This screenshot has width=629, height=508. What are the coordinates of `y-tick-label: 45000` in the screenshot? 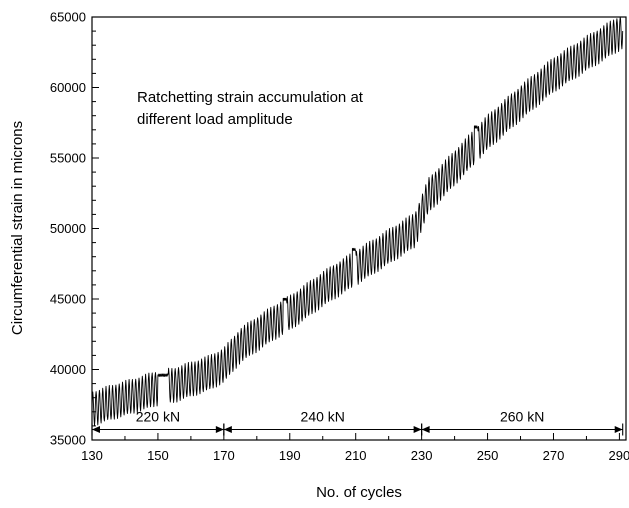 It's located at (68, 299).